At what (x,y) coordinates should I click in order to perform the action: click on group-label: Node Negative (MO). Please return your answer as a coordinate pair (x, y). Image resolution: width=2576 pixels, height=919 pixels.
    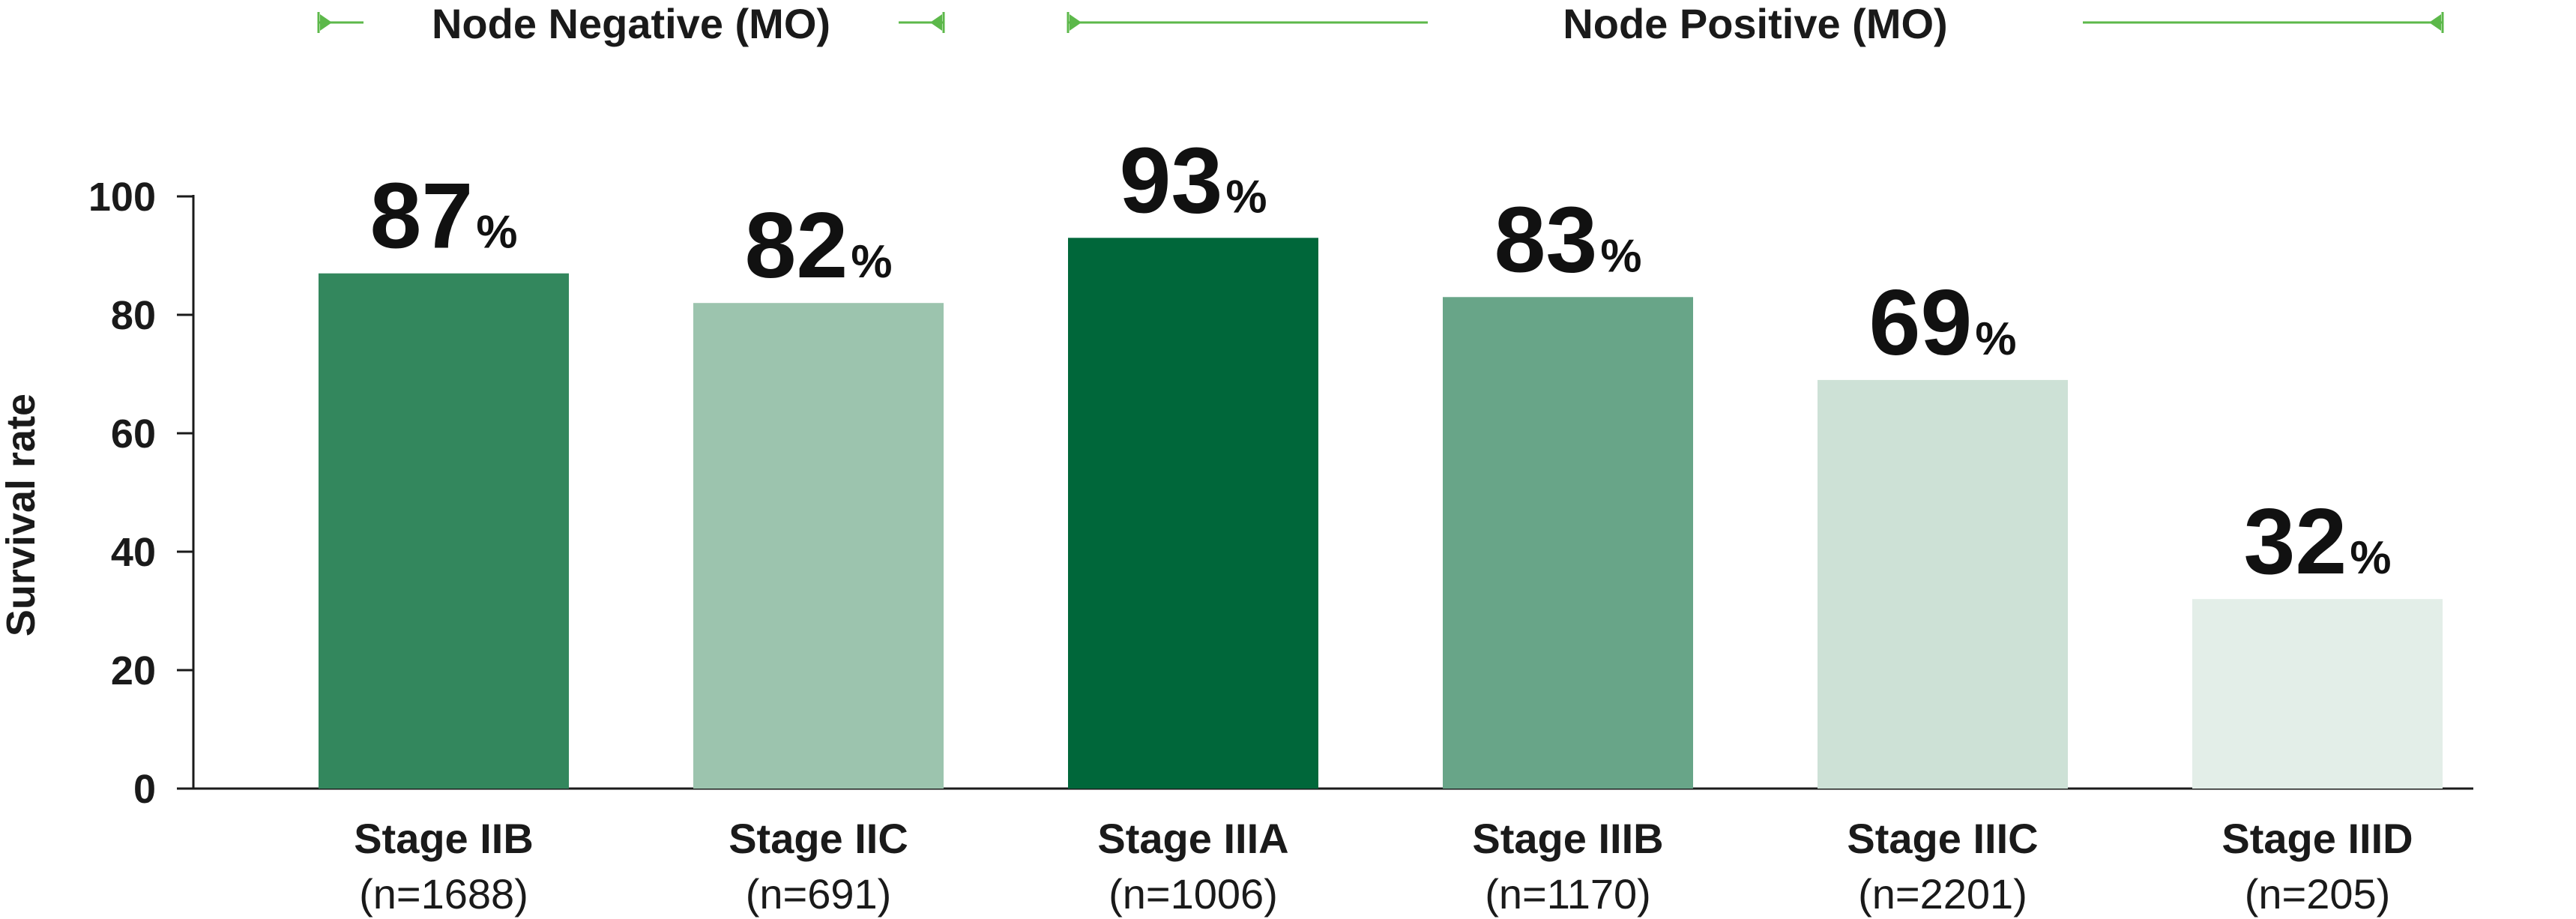
    Looking at the image, I should click on (631, 23).